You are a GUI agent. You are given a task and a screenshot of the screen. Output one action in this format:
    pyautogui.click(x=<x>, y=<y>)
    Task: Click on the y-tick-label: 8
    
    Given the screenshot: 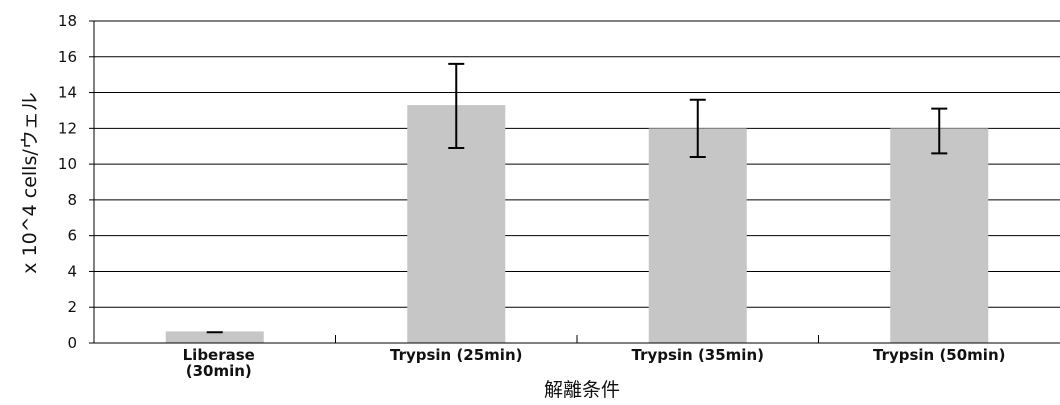 What is the action you would take?
    pyautogui.click(x=72, y=200)
    